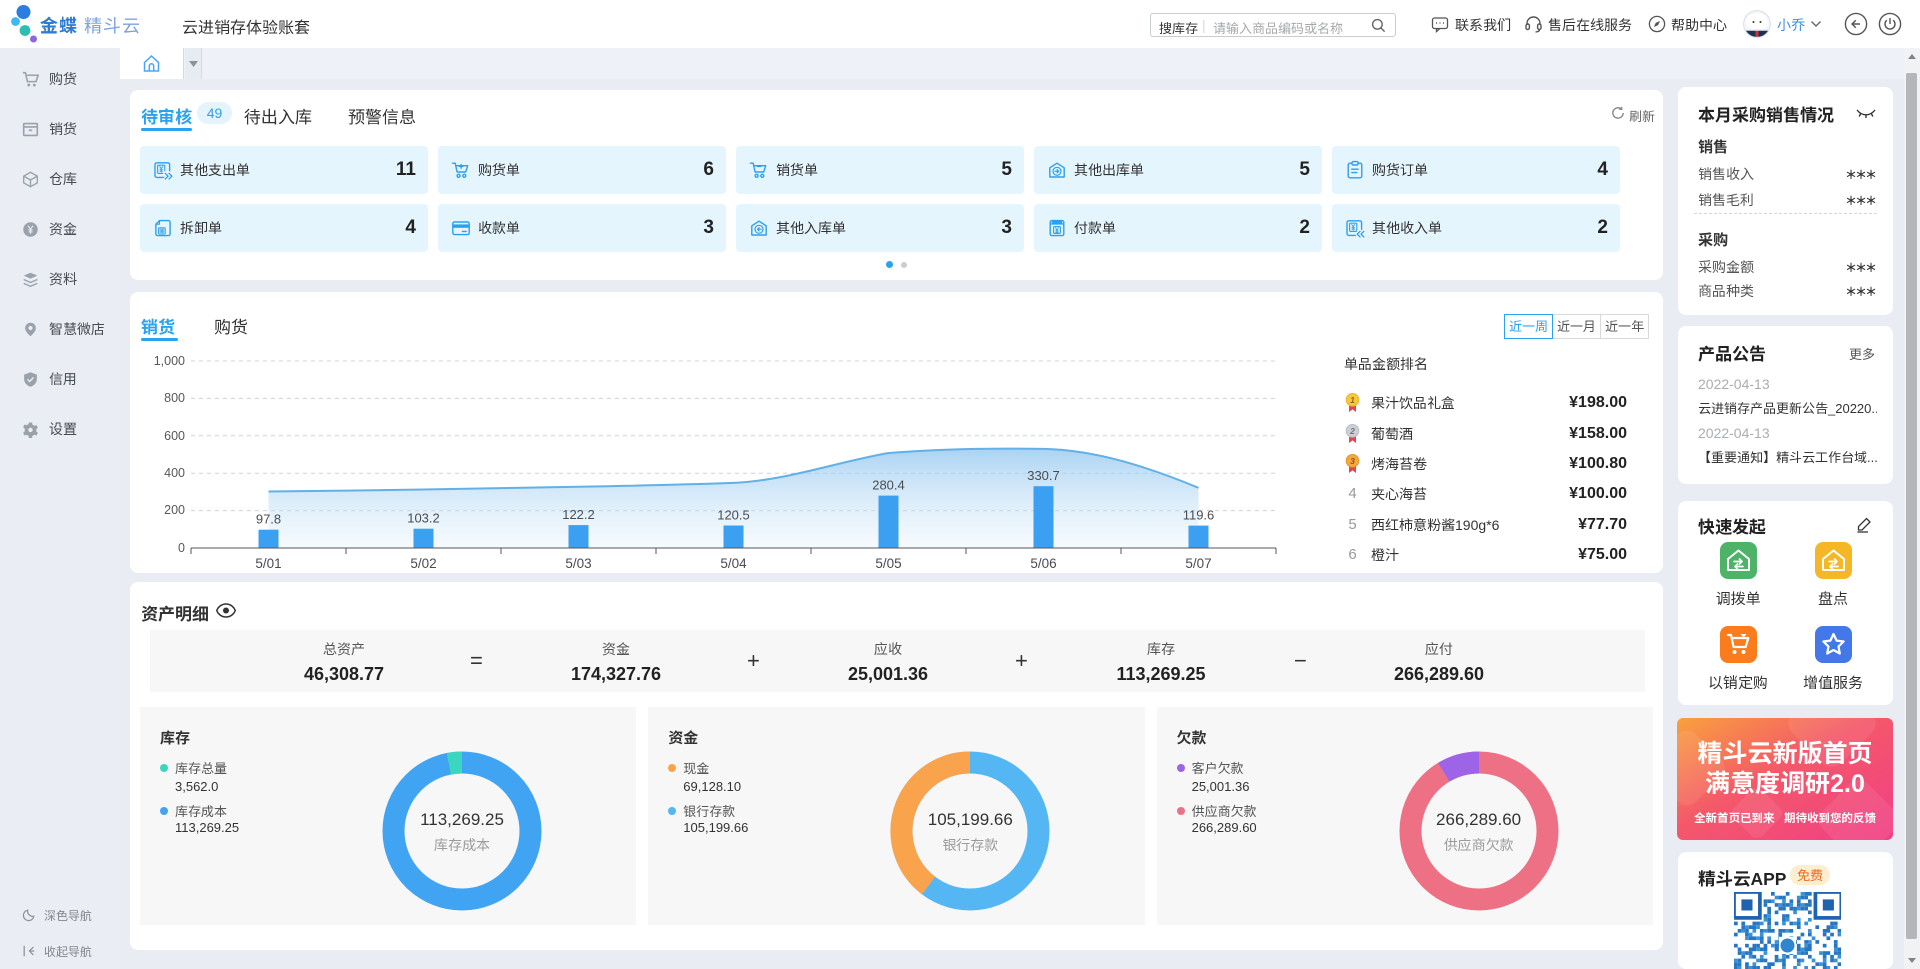  What do you see at coordinates (1785, 818) in the screenshot?
I see `svg-text: 全新首页已到来 期待收到您的反馈` at bounding box center [1785, 818].